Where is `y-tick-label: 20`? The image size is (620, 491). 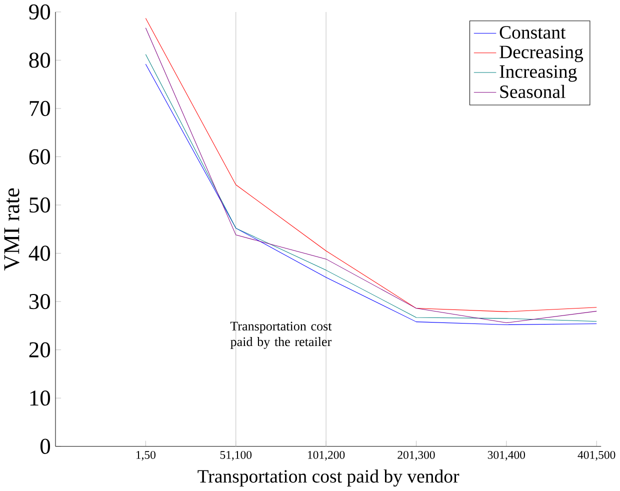
y-tick-label: 20 is located at coordinates (39, 350).